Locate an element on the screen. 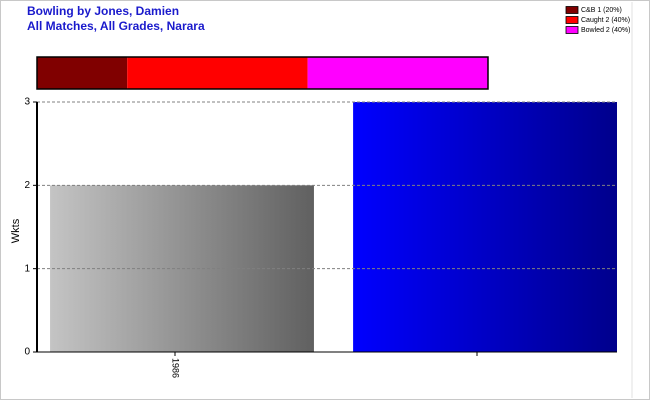 This screenshot has width=650, height=400. chart-title: Bowling by Jones, Damien is located at coordinates (103, 11).